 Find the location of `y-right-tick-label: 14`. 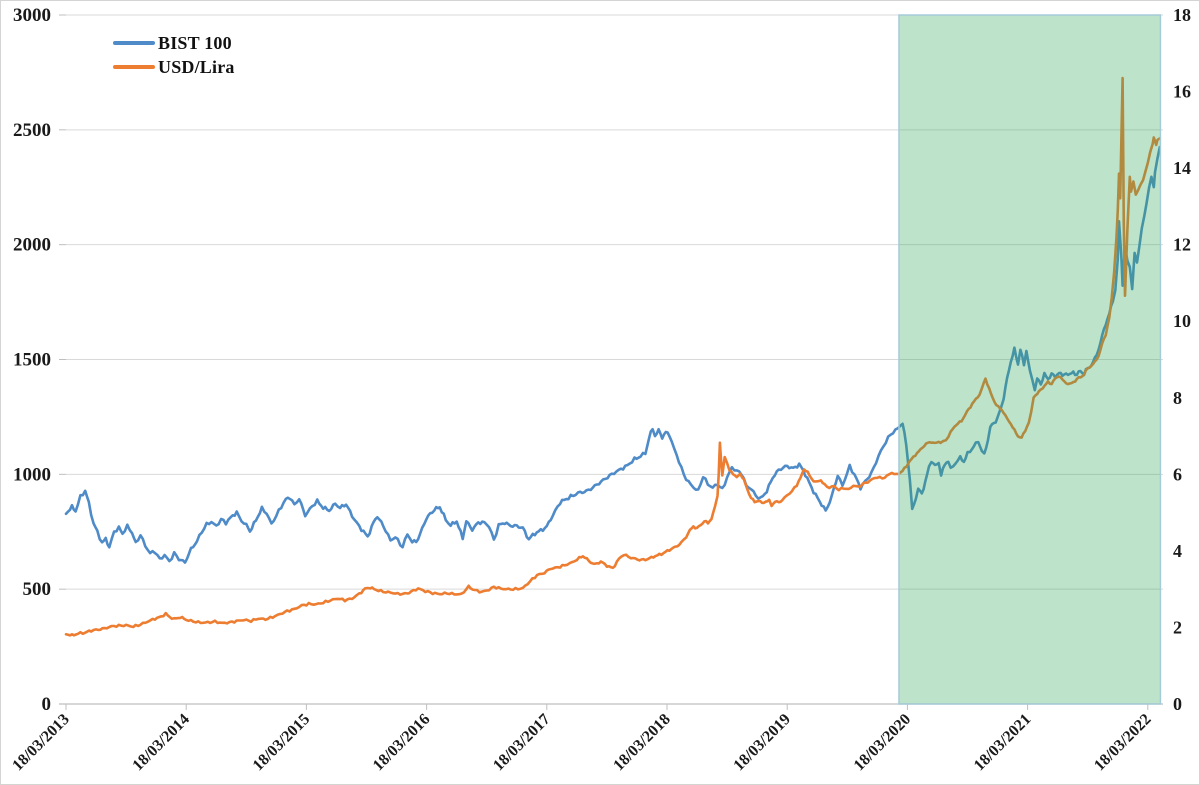

y-right-tick-label: 14 is located at coordinates (1182, 168).